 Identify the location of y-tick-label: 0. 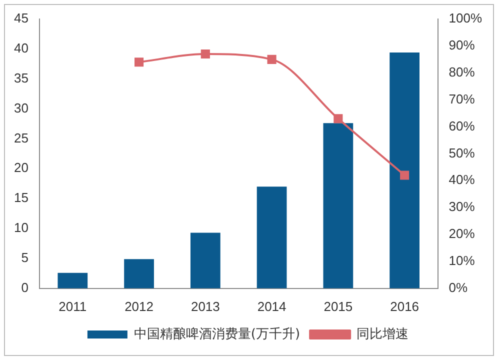
(24, 287).